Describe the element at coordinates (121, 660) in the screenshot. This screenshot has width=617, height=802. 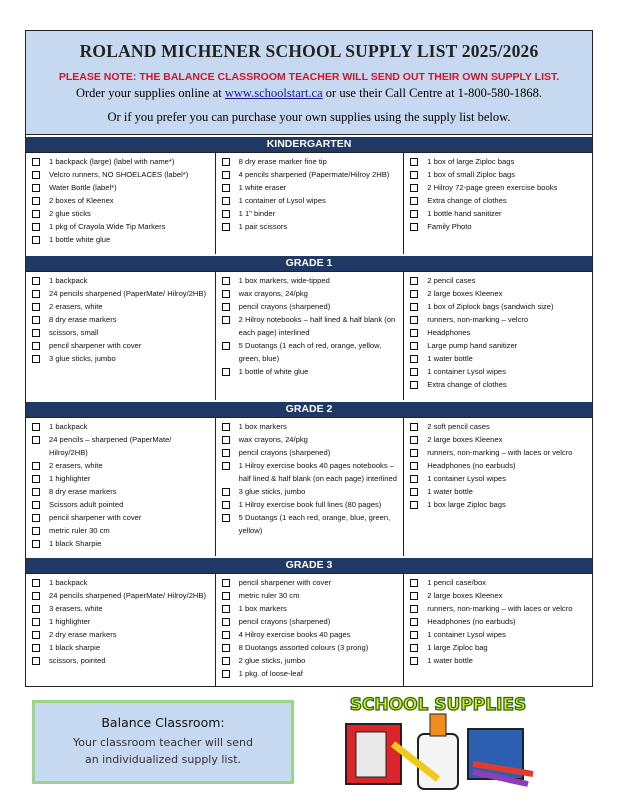
I see `supply-item: scissors, pointed` at that location.